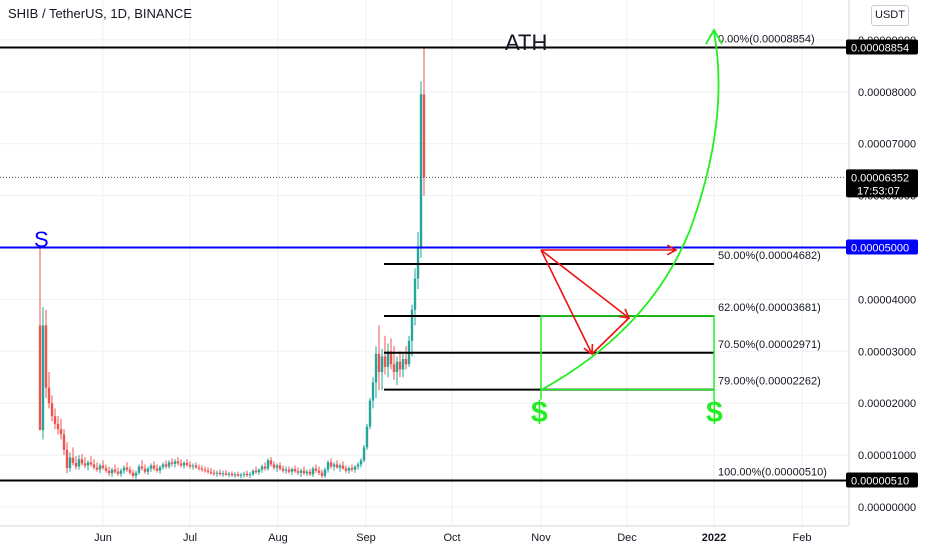  I want to click on red-connector, so click(610, 336).